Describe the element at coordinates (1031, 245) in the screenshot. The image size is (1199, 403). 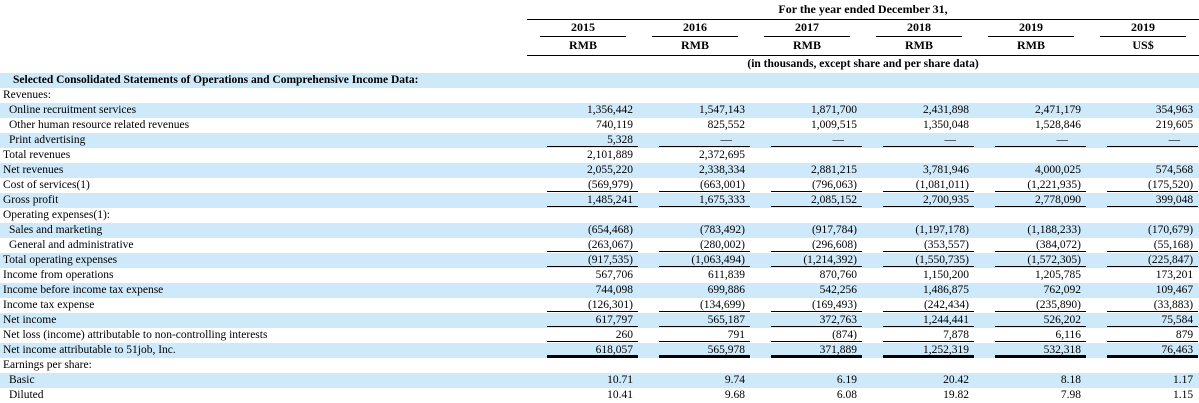
I see `cell-value: (384,072)` at that location.